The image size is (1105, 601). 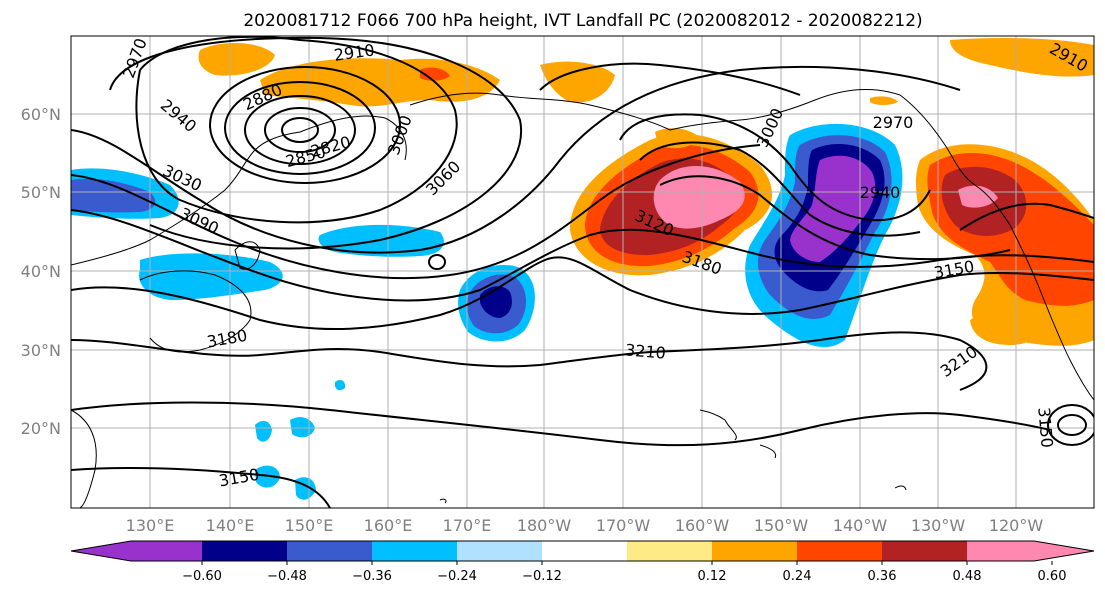 What do you see at coordinates (623, 525) in the screenshot?
I see `lon-label: 170°W` at bounding box center [623, 525].